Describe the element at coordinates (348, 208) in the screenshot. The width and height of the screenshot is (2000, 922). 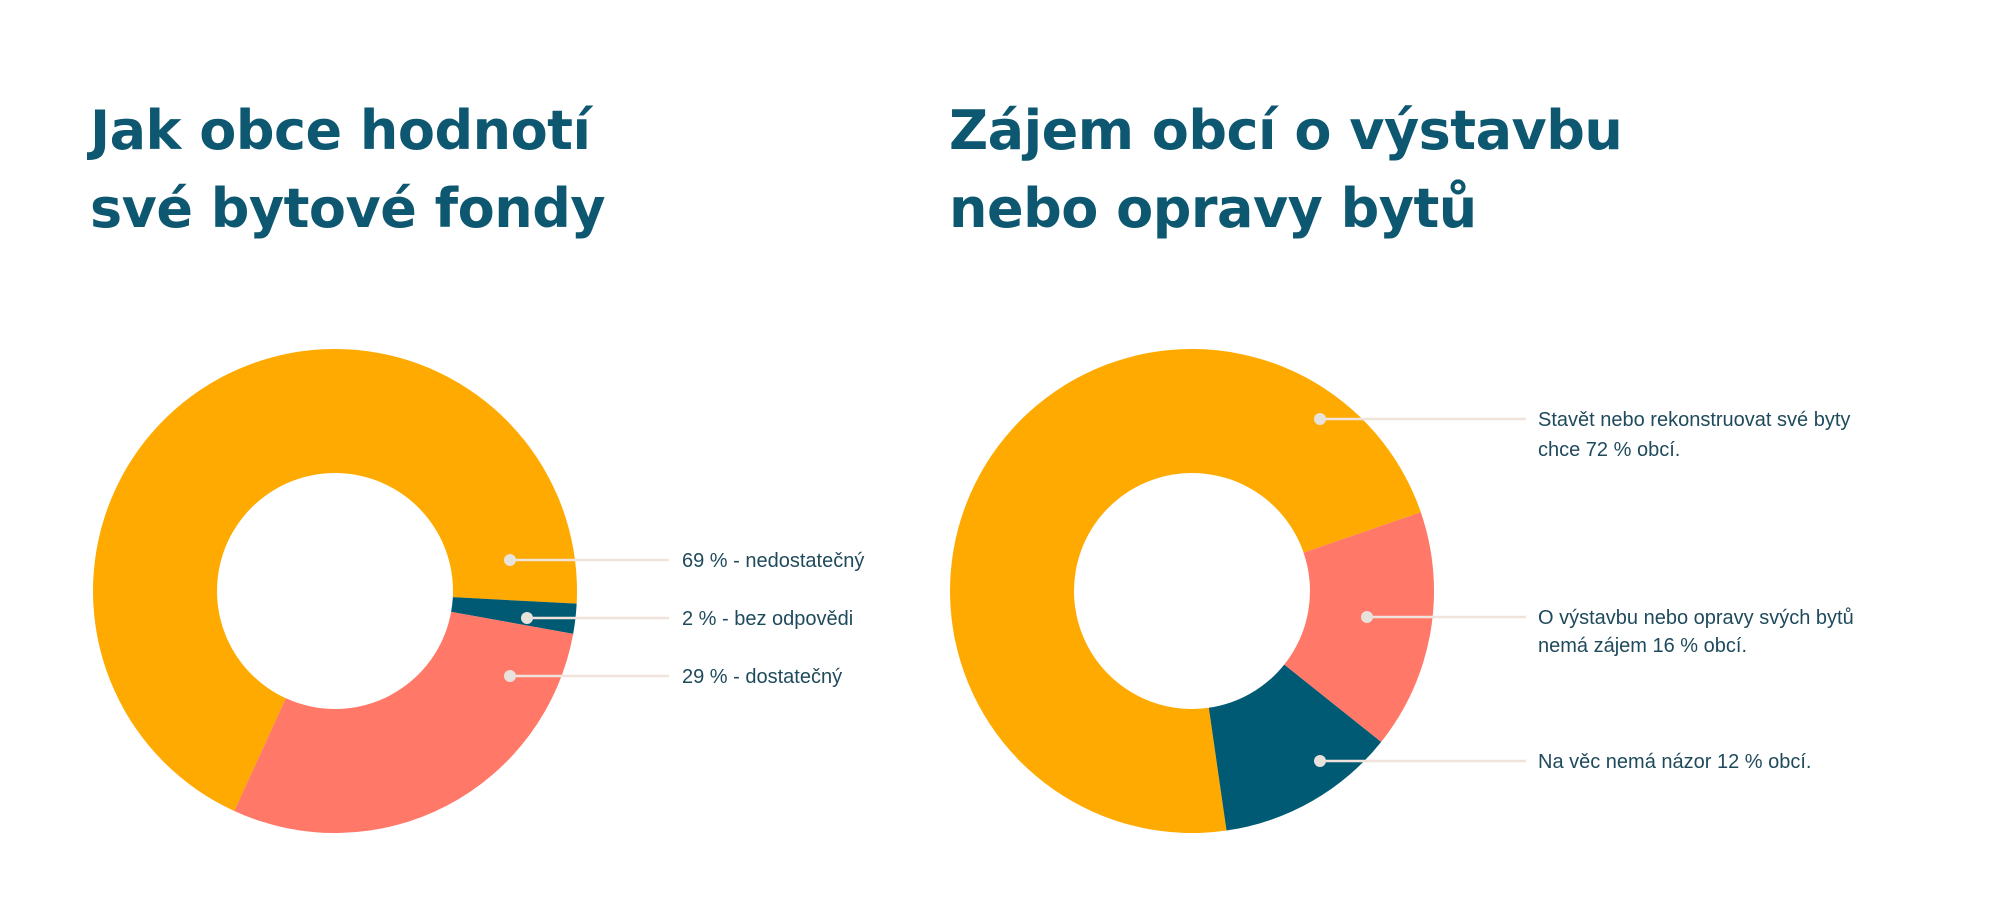
I see `title-line: své bytové fondy` at that location.